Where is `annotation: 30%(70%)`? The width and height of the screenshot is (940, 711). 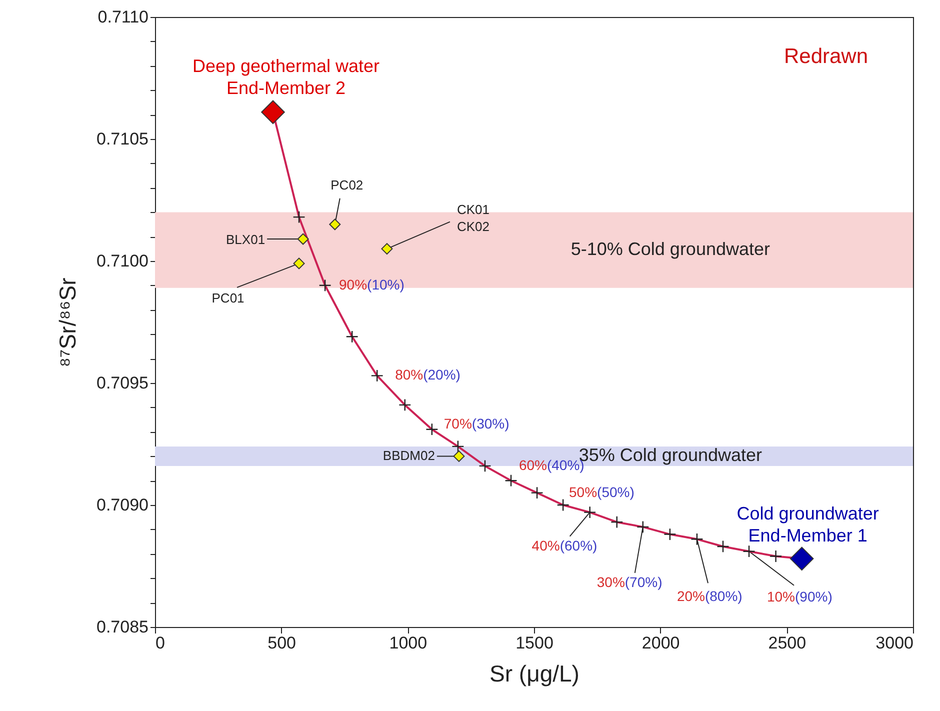
annotation: 30%(70%) is located at coordinates (629, 582).